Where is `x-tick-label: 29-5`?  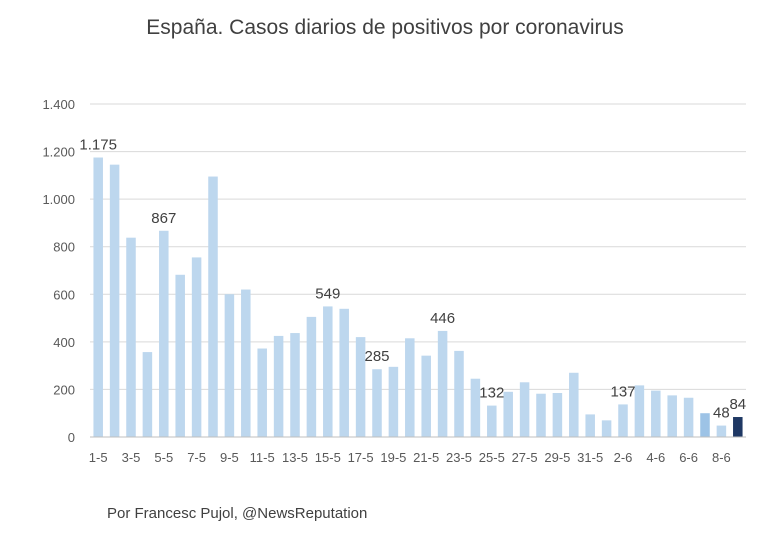
x-tick-label: 29-5 is located at coordinates (557, 457).